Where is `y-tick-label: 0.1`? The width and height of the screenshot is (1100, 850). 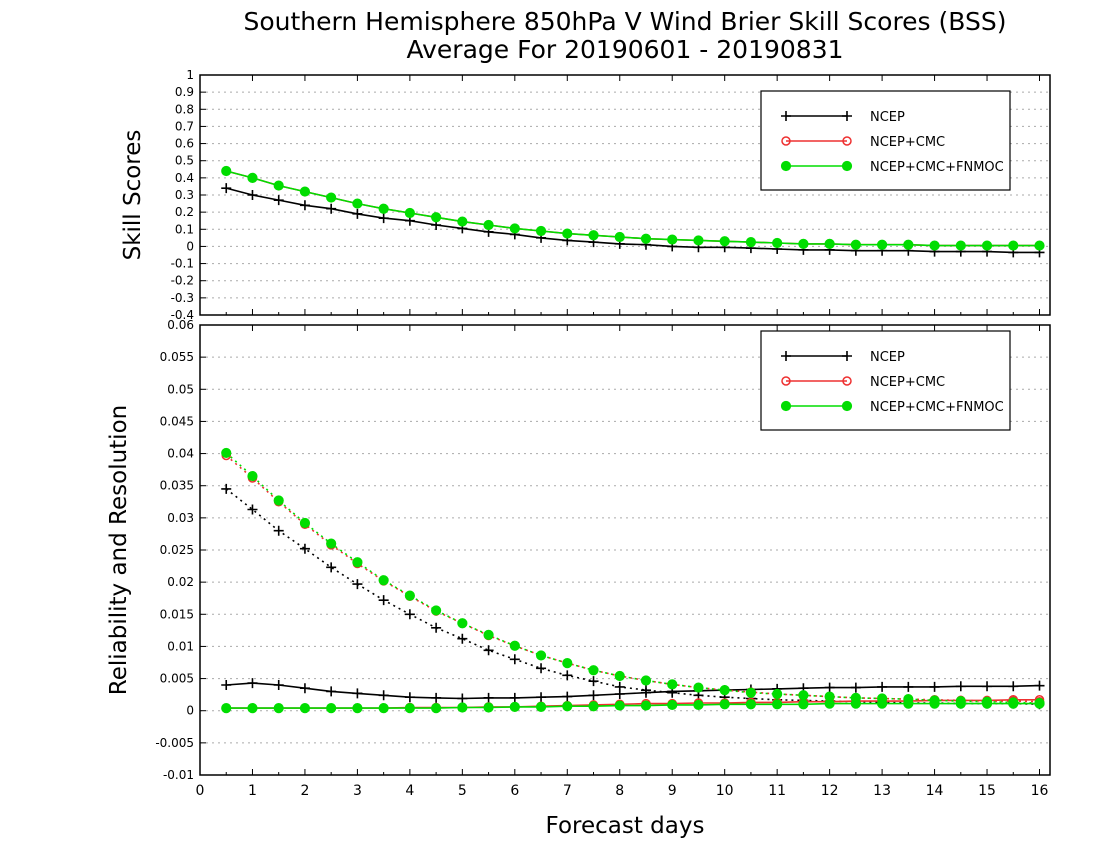
y-tick-label: 0.1 is located at coordinates (184, 229).